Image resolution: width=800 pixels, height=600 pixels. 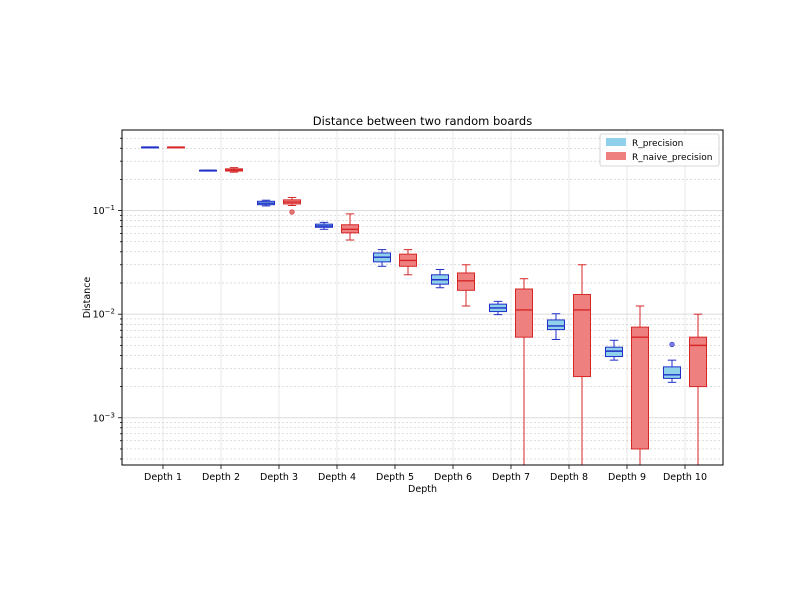 What do you see at coordinates (422, 489) in the screenshot?
I see `x-axis-label: Depth` at bounding box center [422, 489].